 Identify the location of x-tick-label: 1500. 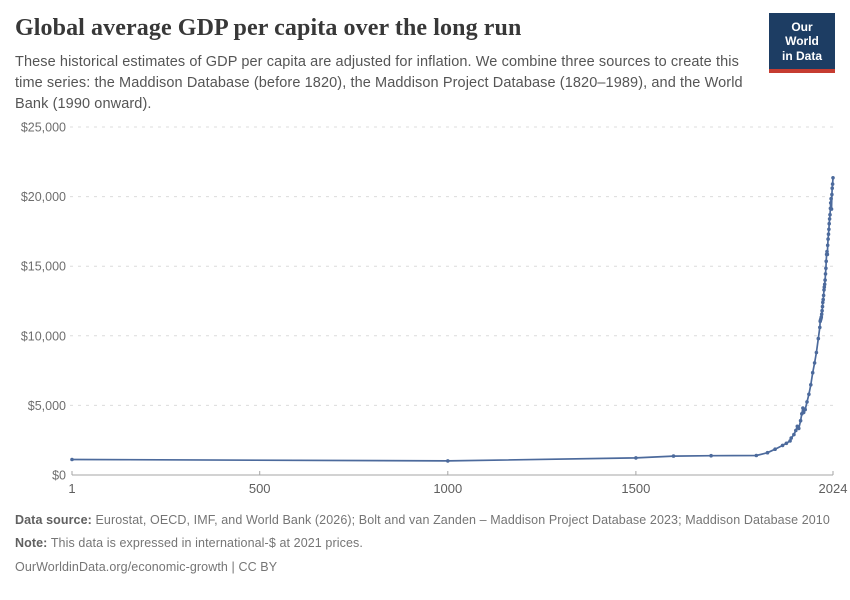
(635, 488).